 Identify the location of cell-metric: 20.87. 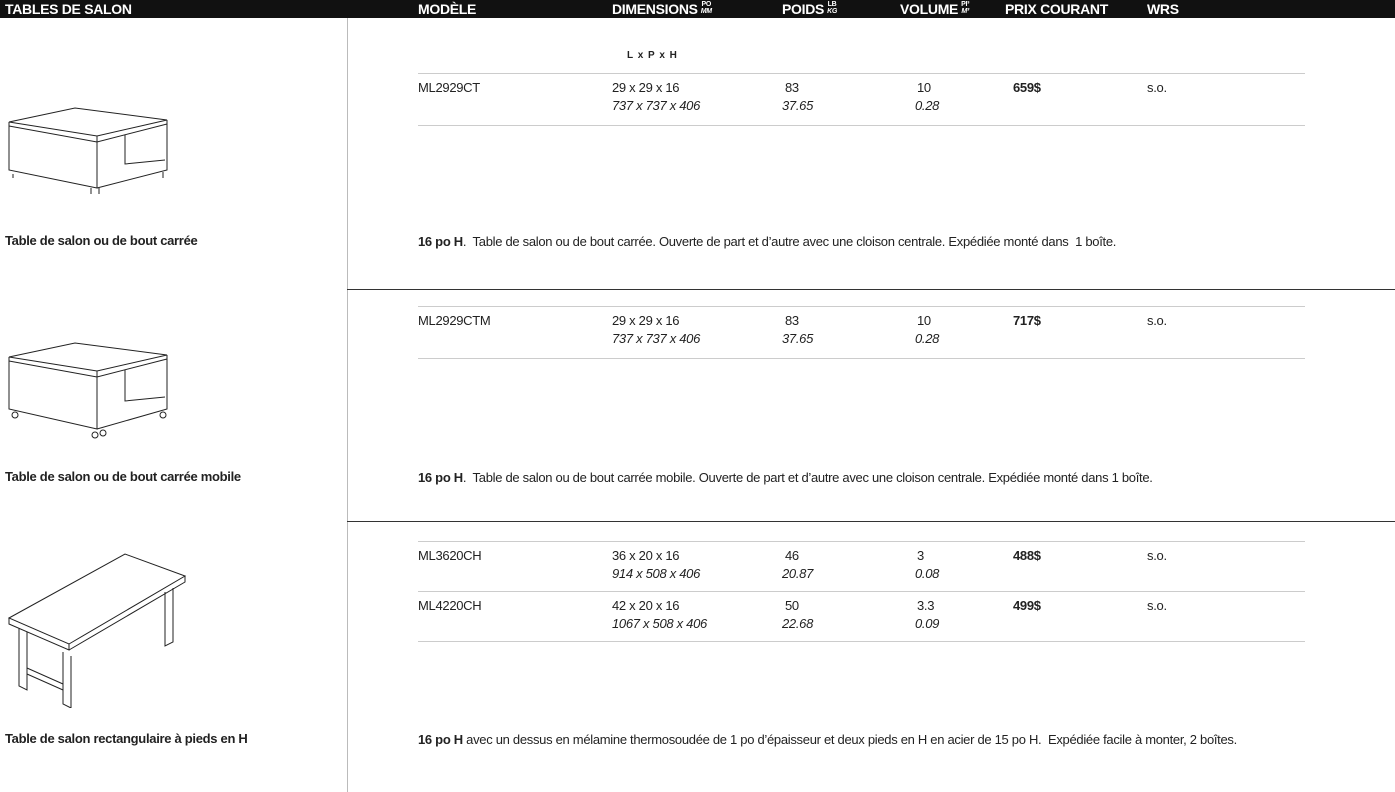
(798, 573).